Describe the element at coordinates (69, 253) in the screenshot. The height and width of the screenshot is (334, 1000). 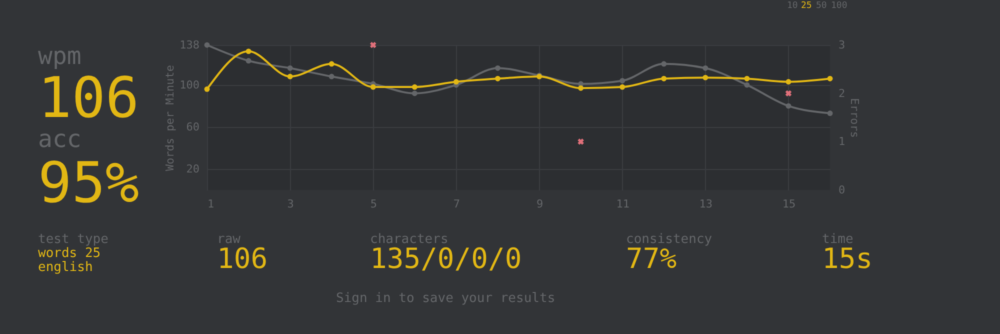
I see `text: words 25` at that location.